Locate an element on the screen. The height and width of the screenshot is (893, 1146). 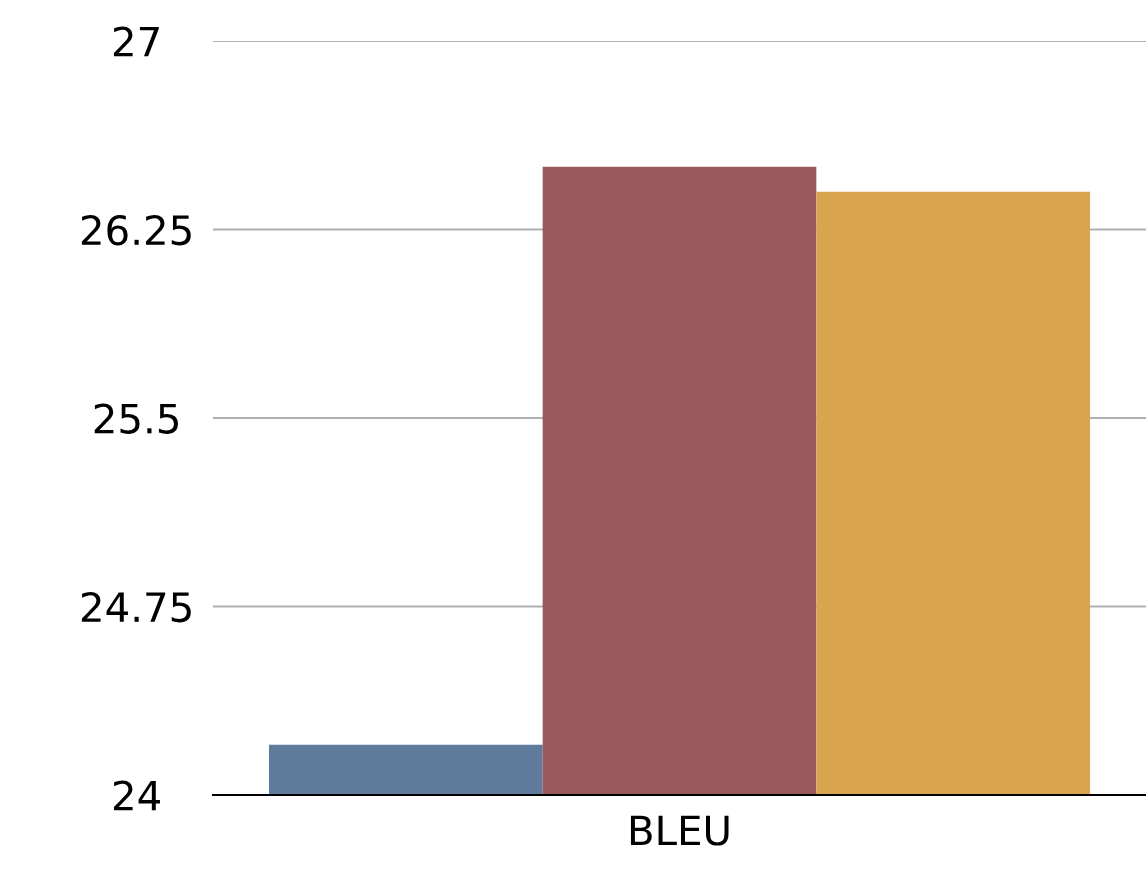
y-tick-label: 24.75 is located at coordinates (136, 607).